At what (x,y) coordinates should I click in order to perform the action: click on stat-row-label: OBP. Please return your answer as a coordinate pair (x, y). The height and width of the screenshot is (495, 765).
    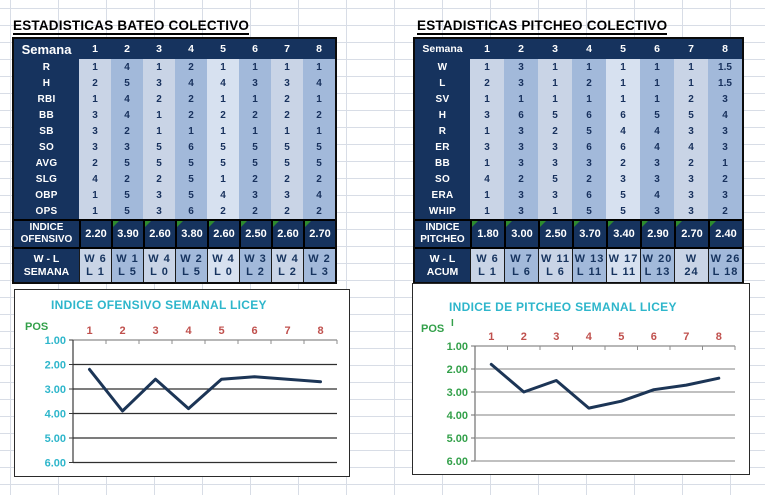
    Looking at the image, I should click on (46, 195).